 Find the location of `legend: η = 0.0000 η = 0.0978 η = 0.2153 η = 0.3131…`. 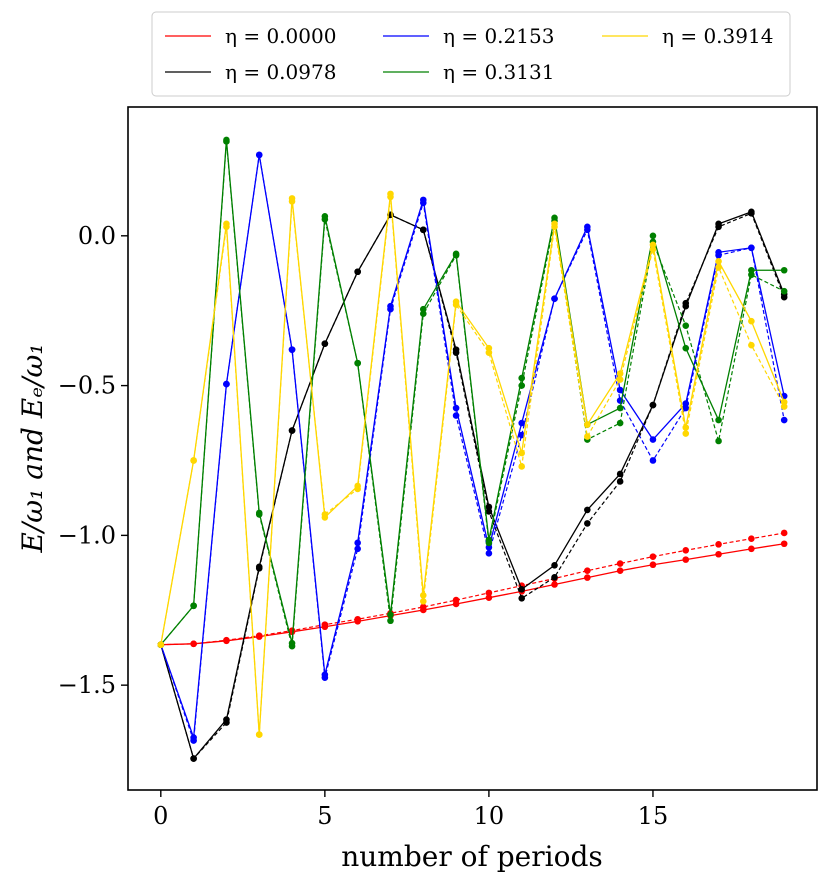

legend: η = 0.0000 η = 0.0978 η = 0.2153 η = 0.3131… is located at coordinates (471, 54).